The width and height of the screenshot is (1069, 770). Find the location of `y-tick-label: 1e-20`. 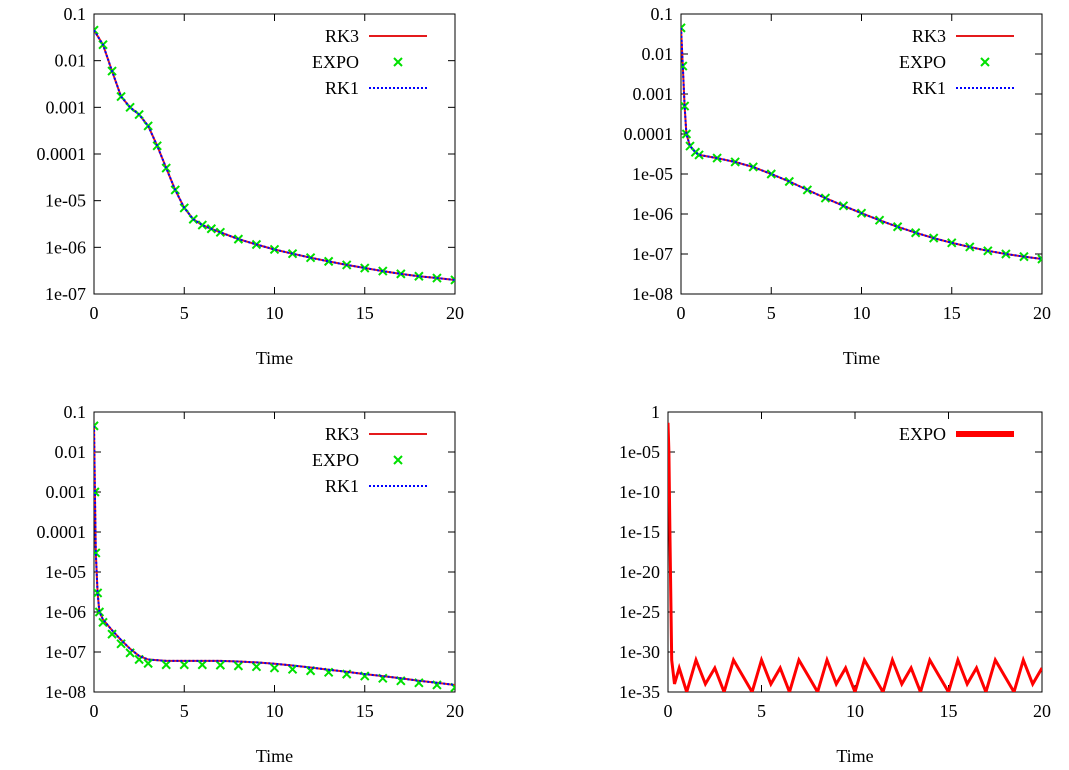

y-tick-label: 1e-20 is located at coordinates (639, 572).